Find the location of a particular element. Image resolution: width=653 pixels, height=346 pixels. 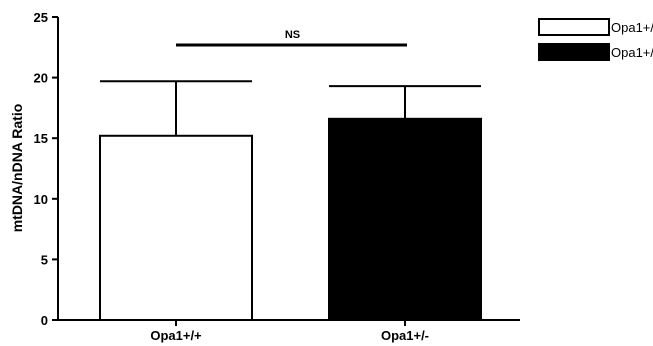

error-bars is located at coordinates (290, 108).